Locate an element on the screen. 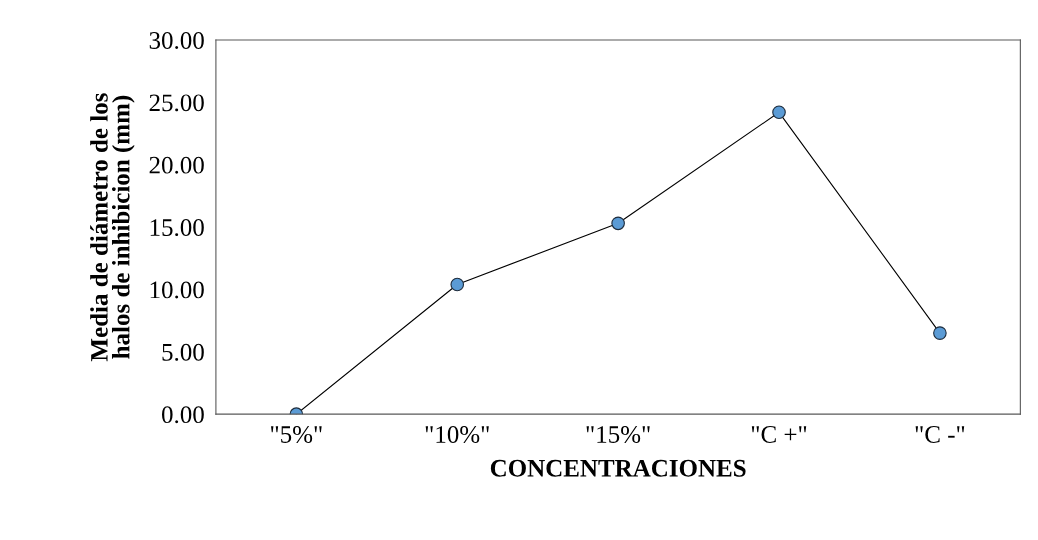 The image size is (1038, 540). y-tick-label: 20.00 is located at coordinates (176, 165).